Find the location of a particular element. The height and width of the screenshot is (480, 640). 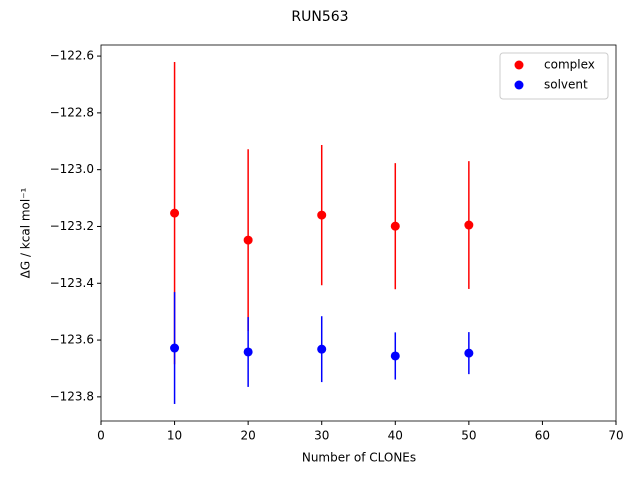

y-tick-label: −123.0 is located at coordinates (72, 169).